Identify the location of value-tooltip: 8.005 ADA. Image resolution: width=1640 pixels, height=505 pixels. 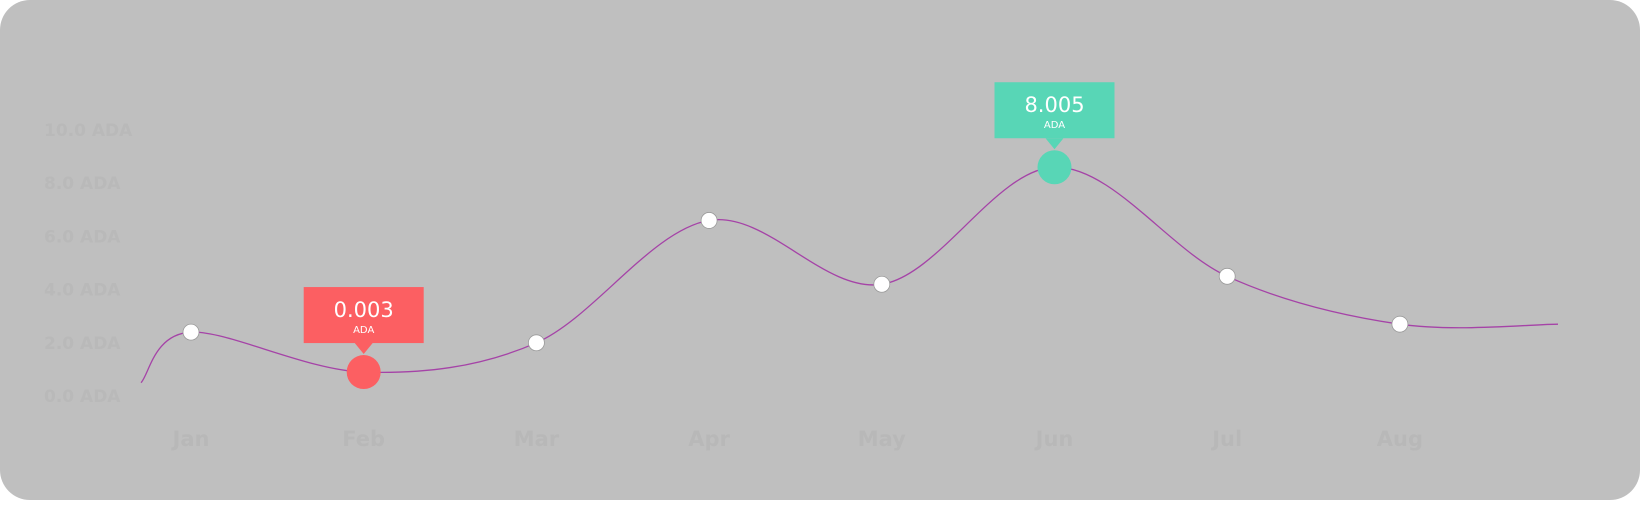
(1054, 116).